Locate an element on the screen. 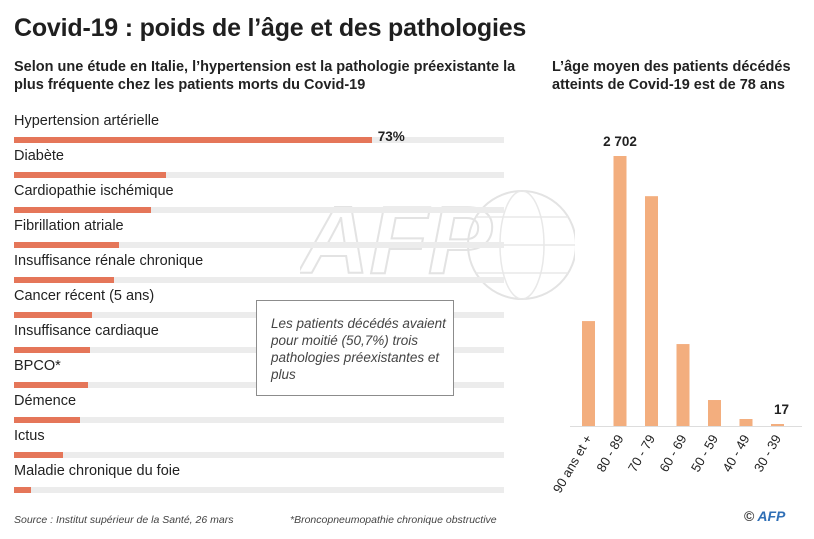  pathology-label: Hypertension artérielle is located at coordinates (87, 121).